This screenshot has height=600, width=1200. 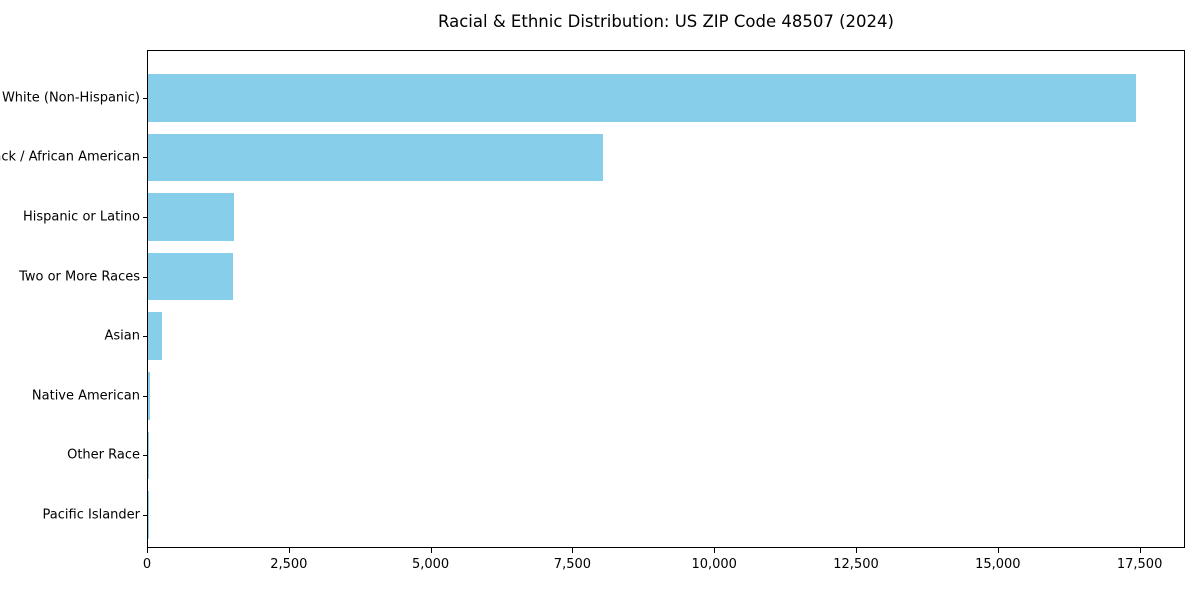 What do you see at coordinates (430, 564) in the screenshot?
I see `x-tick-label: 5,000` at bounding box center [430, 564].